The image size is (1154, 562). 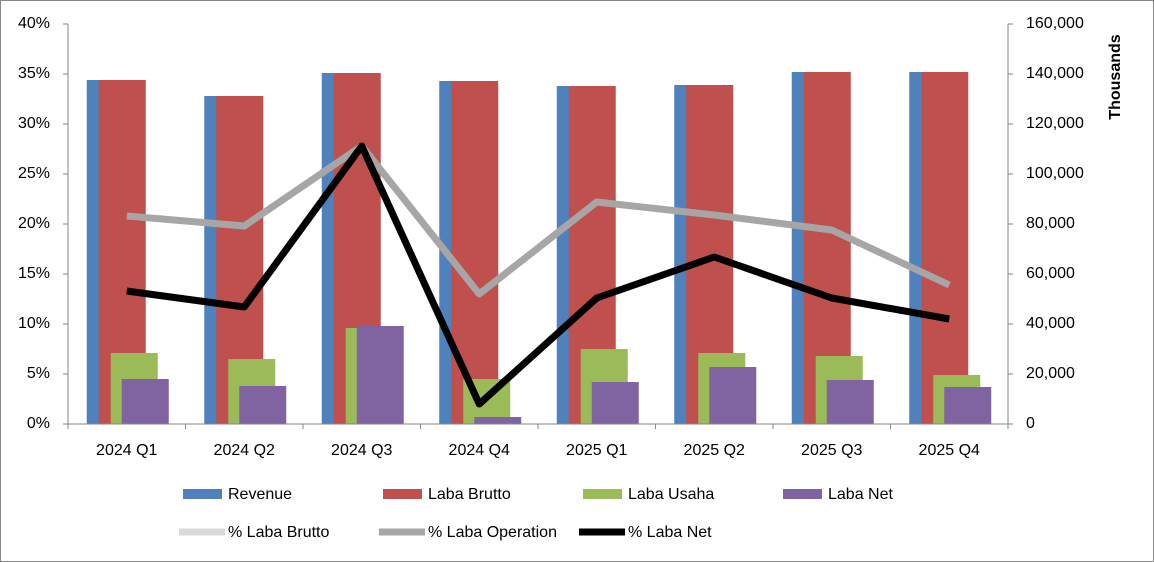 I want to click on x-tick-label: 2025 Q1, so click(x=596, y=450).